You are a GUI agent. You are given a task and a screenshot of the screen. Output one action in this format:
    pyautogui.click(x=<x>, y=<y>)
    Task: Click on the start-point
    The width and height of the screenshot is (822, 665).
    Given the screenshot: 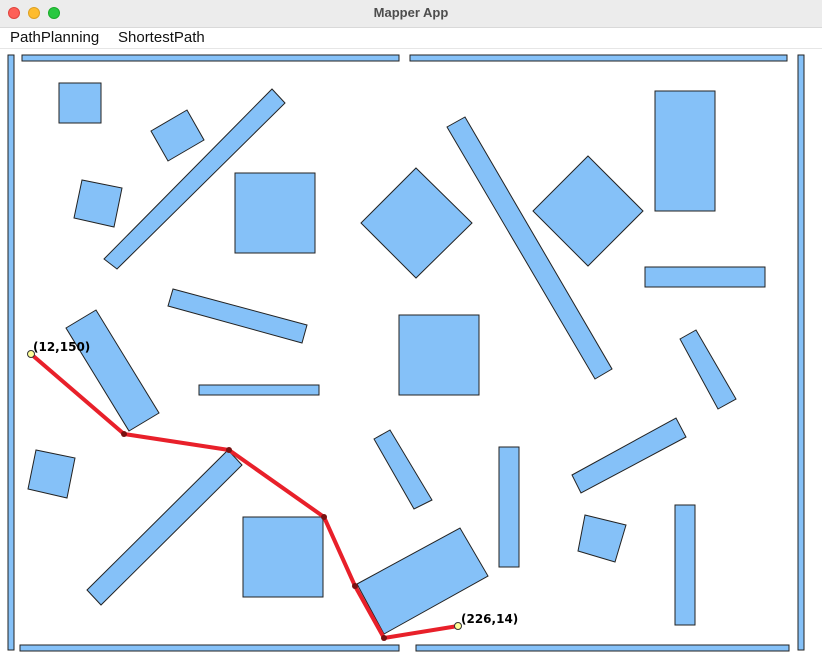 What is the action you would take?
    pyautogui.click(x=31, y=354)
    